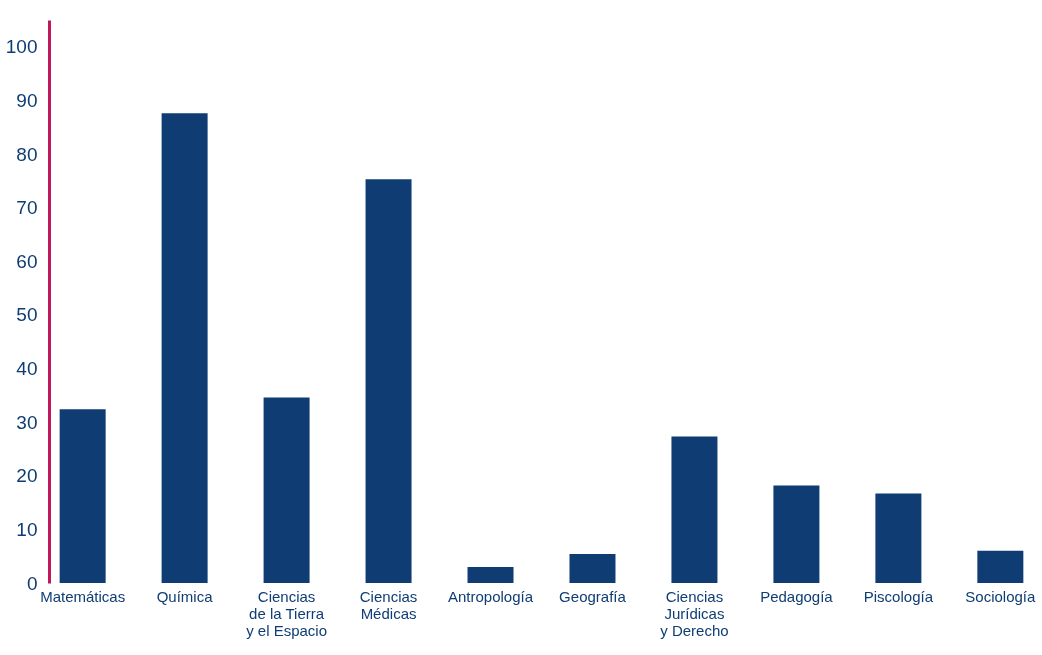 The width and height of the screenshot is (1042, 655). I want to click on x-tick-label: Matemáticas, so click(83, 596).